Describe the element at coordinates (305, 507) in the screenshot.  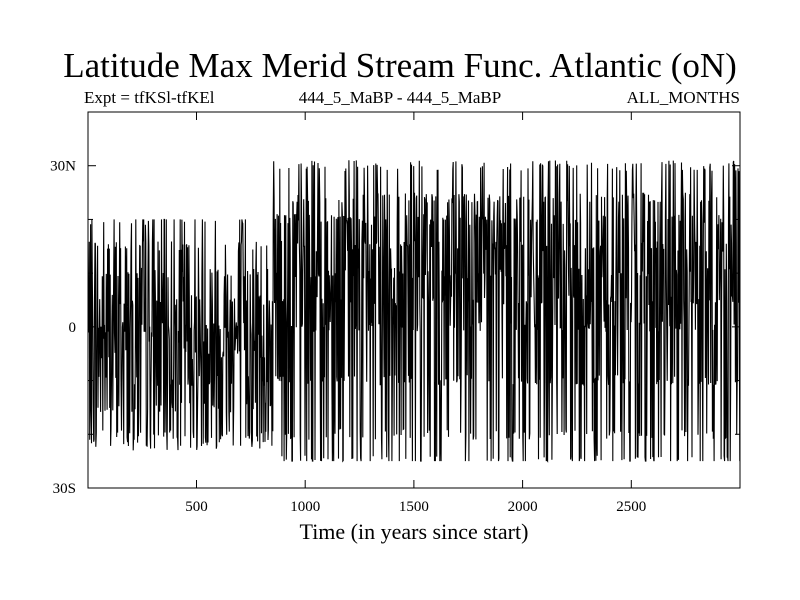
I see `x-tick-label: 1000` at that location.